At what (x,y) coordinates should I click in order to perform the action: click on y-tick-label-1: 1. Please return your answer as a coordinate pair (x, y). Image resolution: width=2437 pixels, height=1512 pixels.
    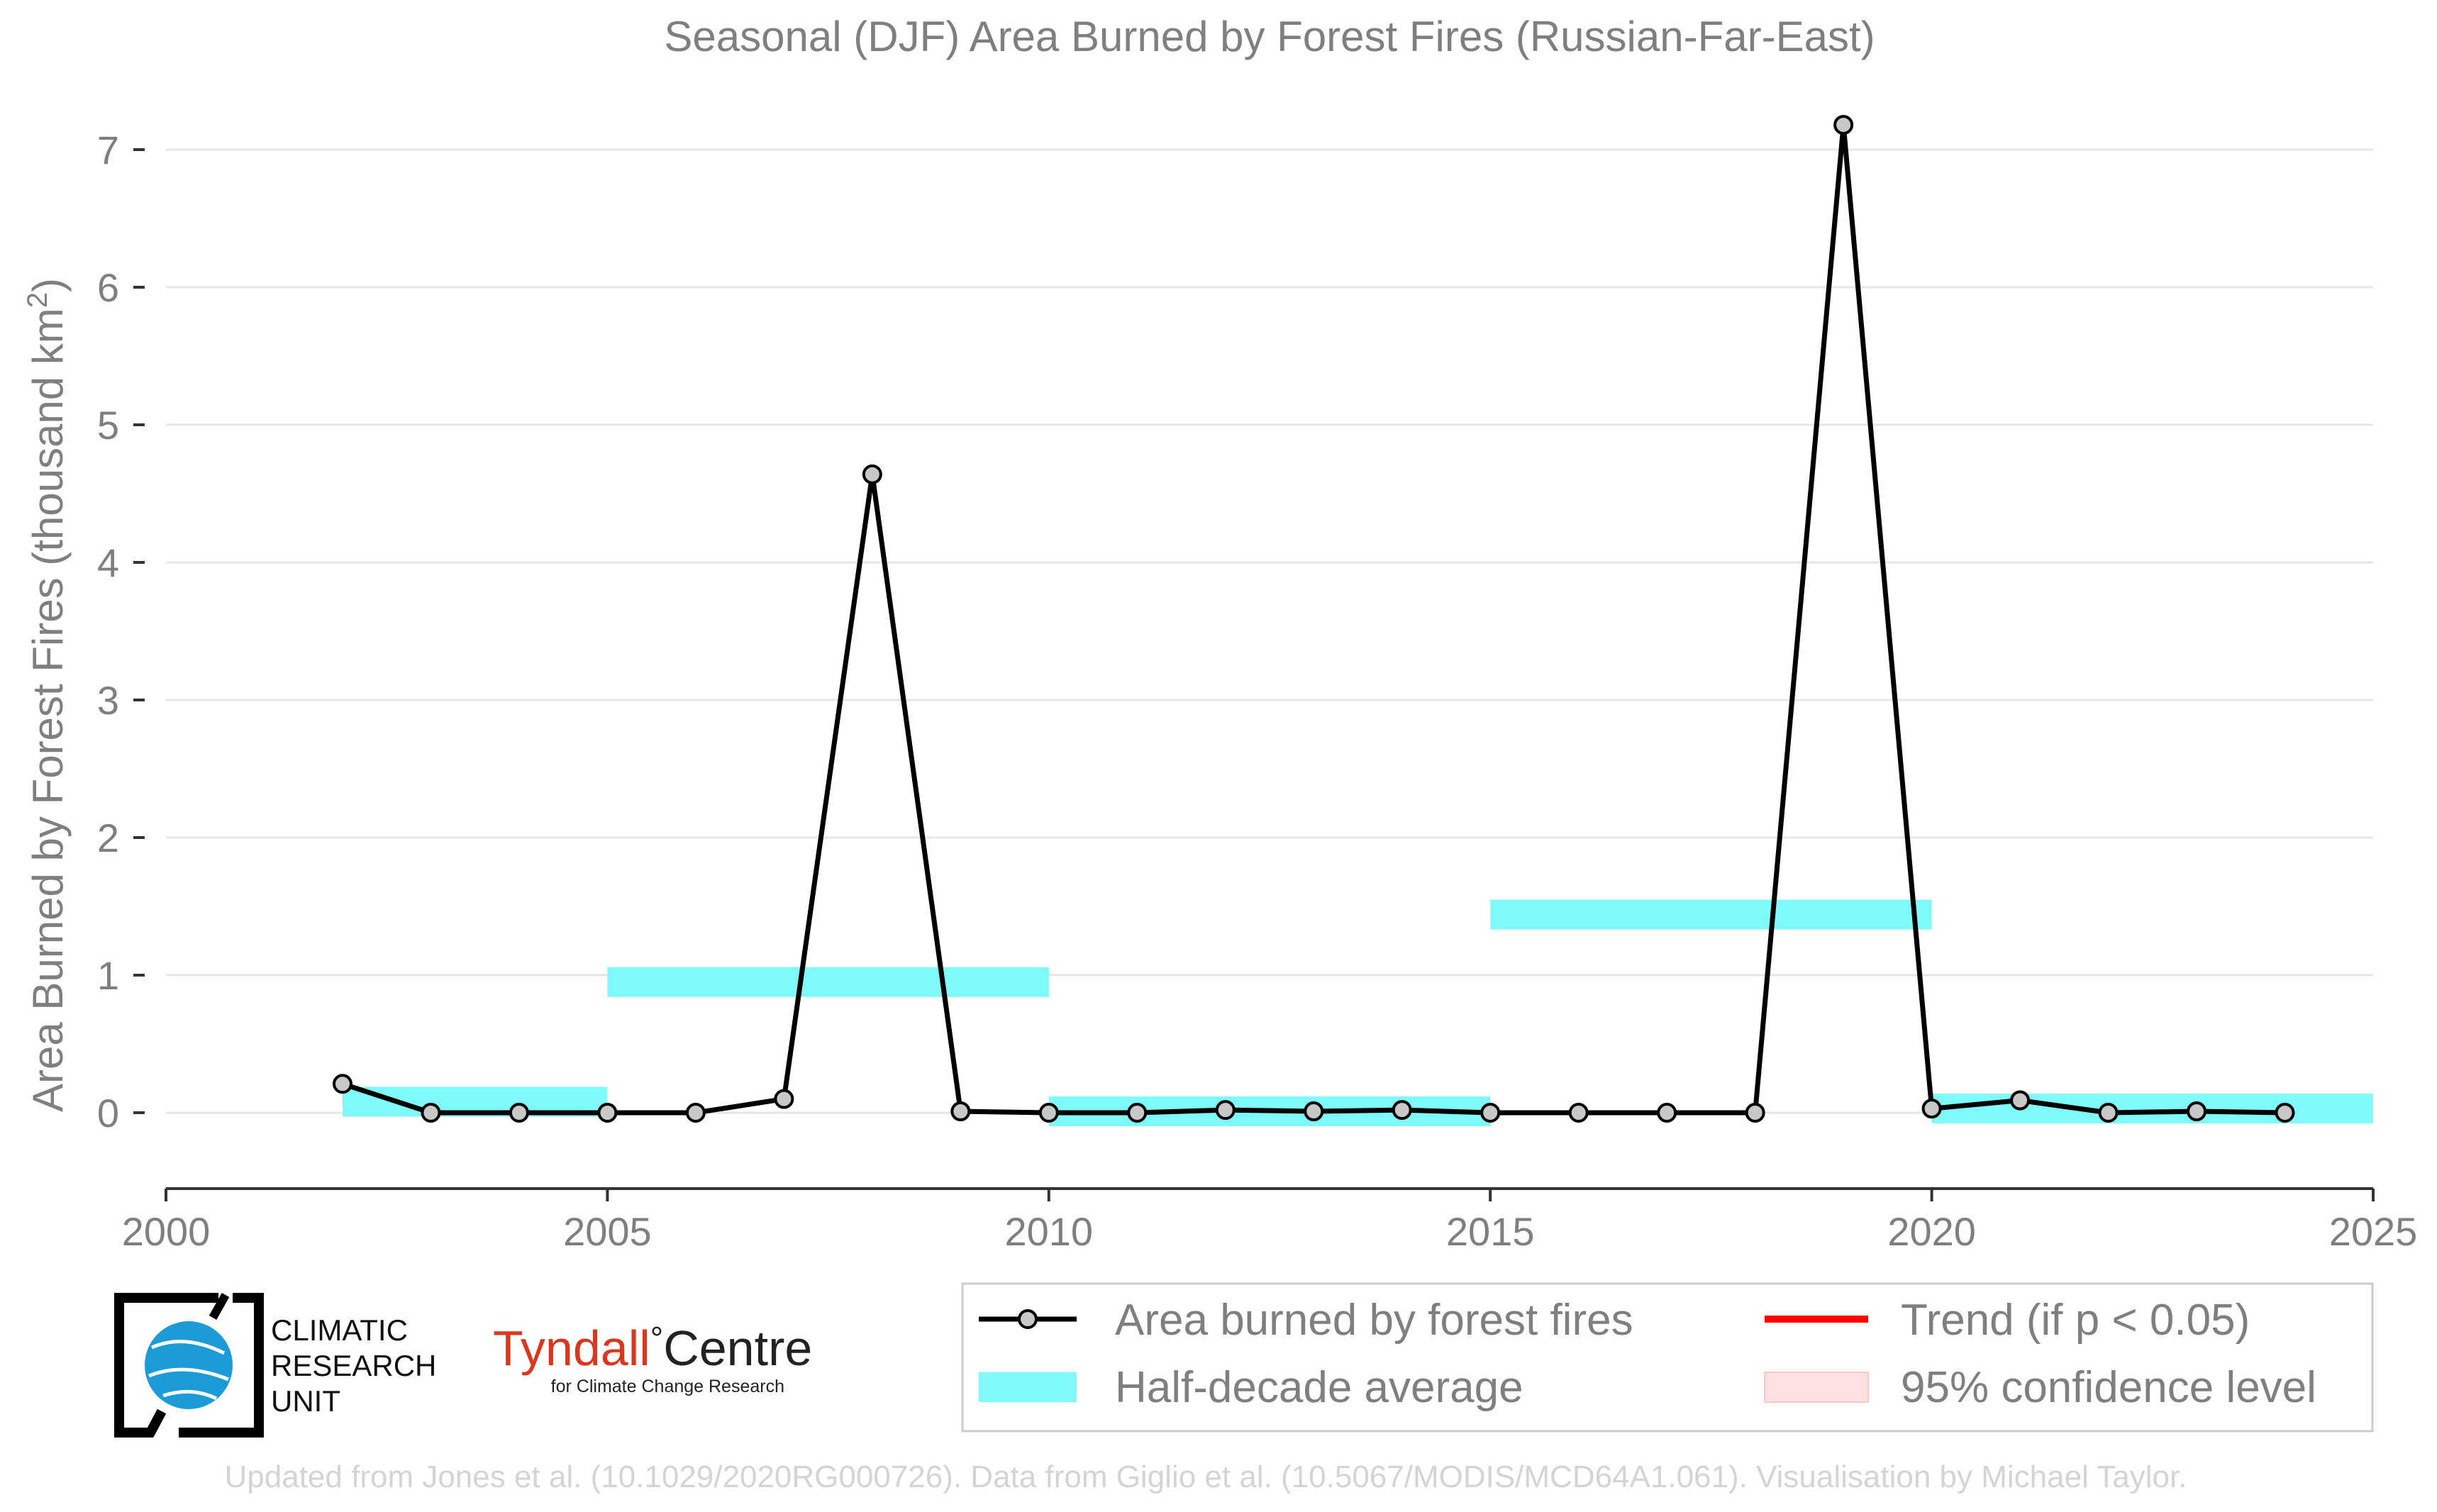
    Looking at the image, I should click on (108, 975).